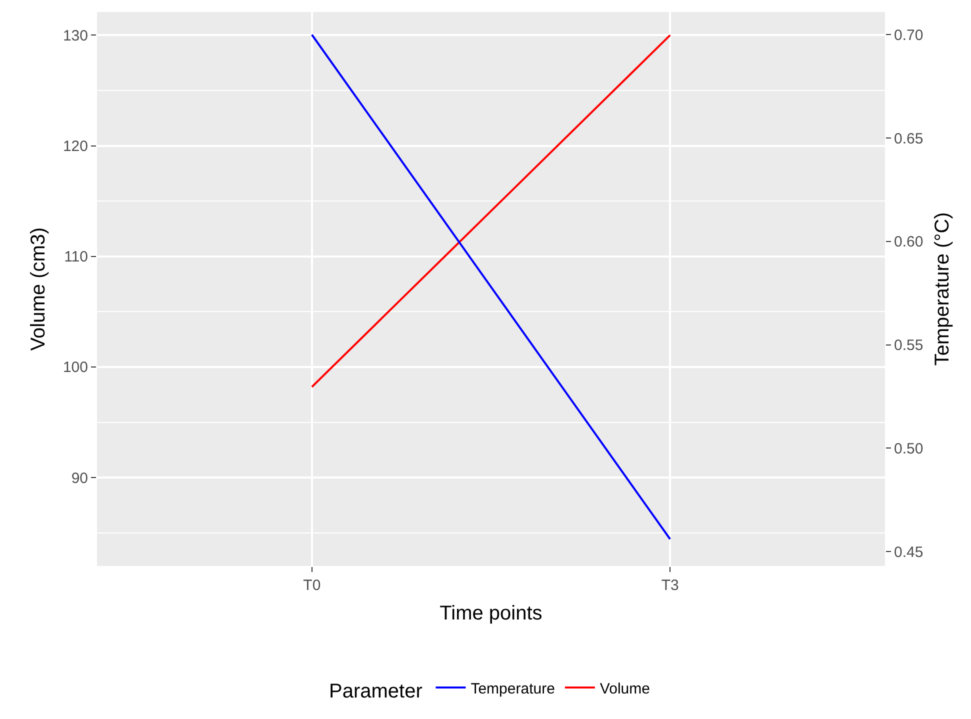  Describe the element at coordinates (76, 257) in the screenshot. I see `y-tick-label: 110` at that location.